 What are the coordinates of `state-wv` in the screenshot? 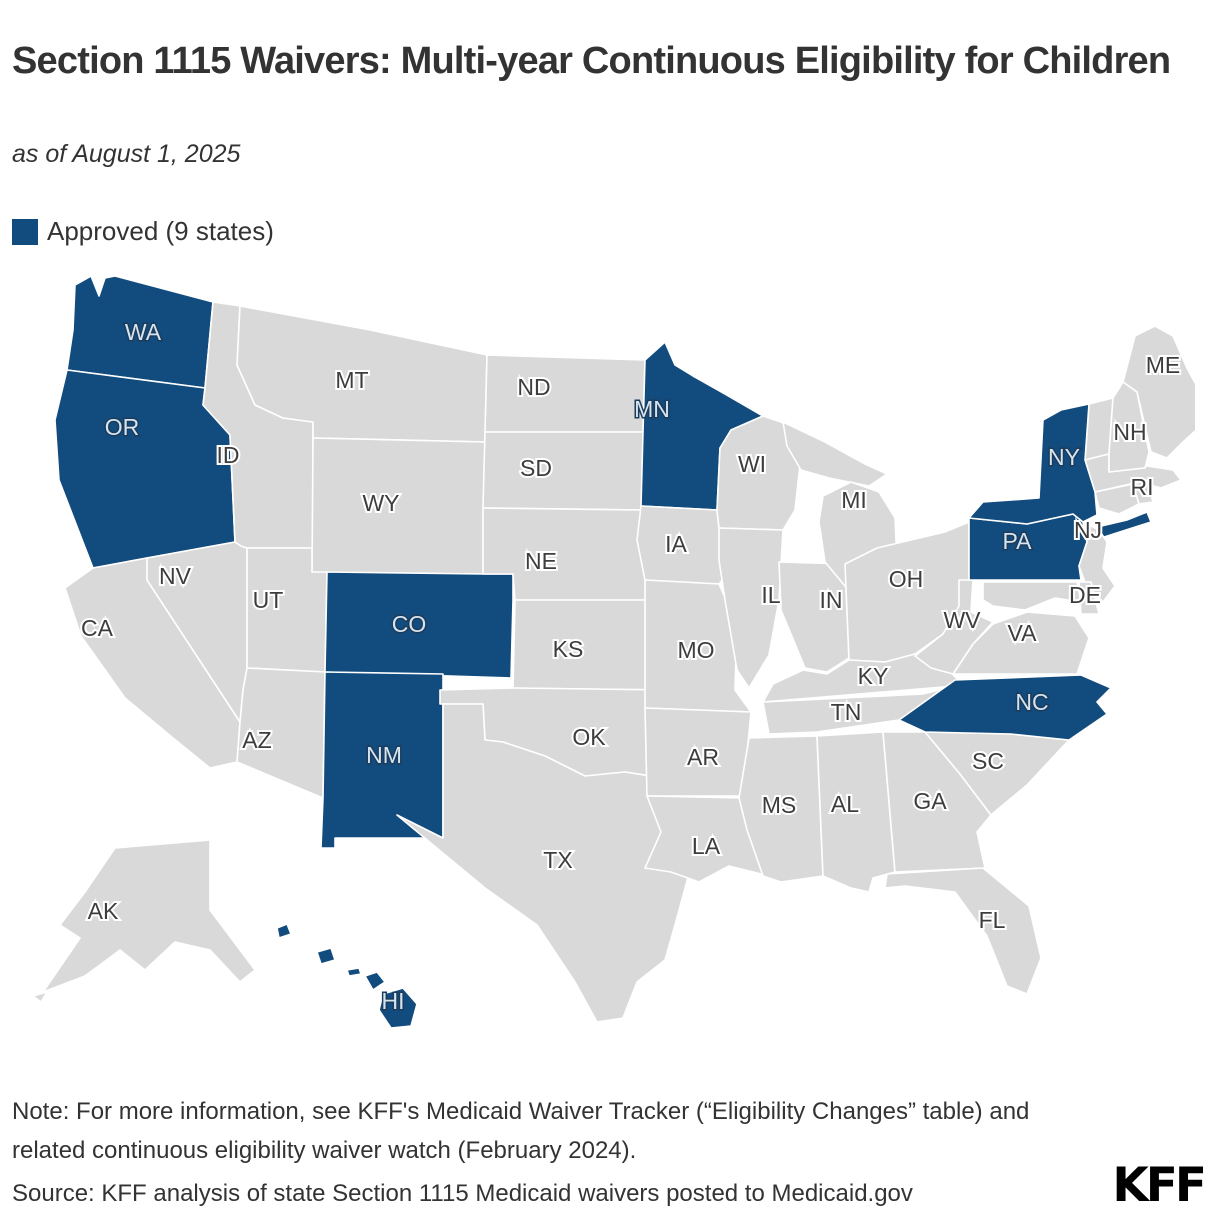 It's located at (954, 627).